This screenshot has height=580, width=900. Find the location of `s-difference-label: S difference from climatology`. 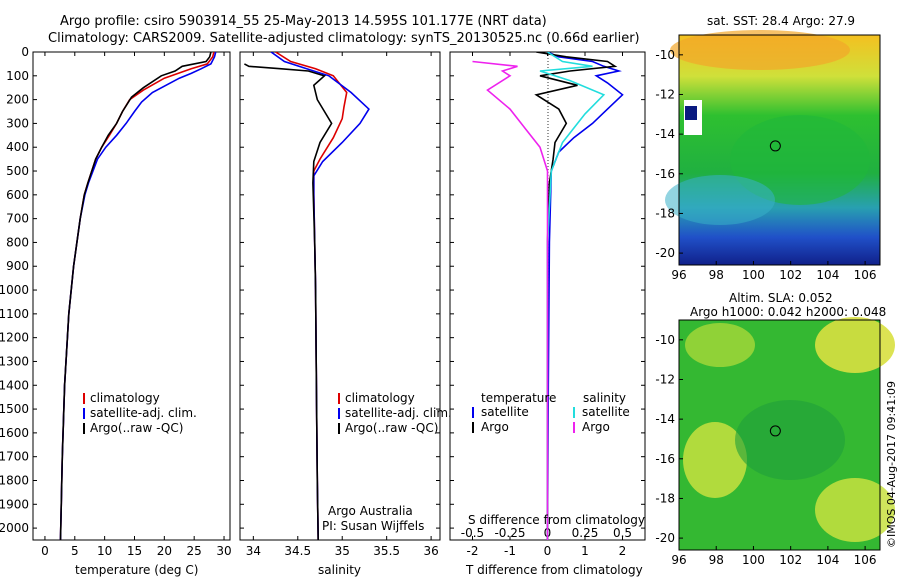

s-difference-label: S difference from climatology is located at coordinates (556, 520).